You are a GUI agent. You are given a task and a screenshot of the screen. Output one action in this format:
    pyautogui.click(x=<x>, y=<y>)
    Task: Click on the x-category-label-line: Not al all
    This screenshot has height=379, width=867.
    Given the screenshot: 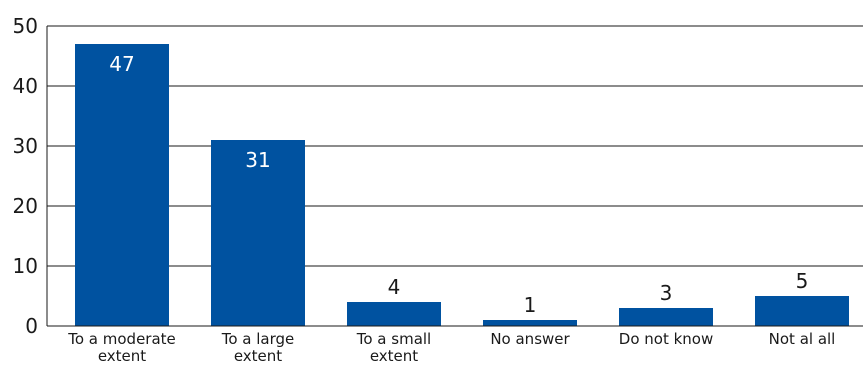 What is the action you would take?
    pyautogui.click(x=802, y=339)
    